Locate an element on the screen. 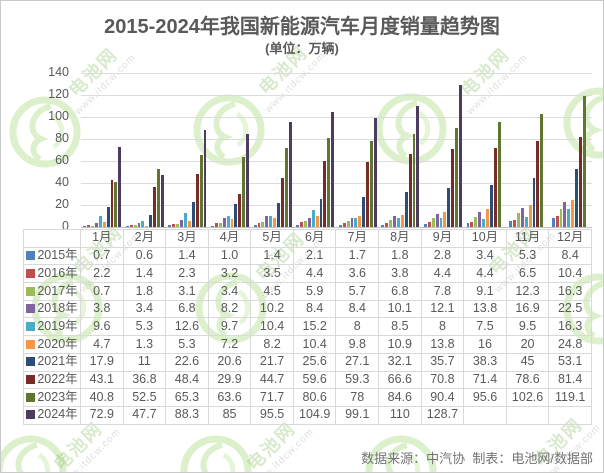 The image size is (604, 473). month-header-cell: 3月 is located at coordinates (187, 238).